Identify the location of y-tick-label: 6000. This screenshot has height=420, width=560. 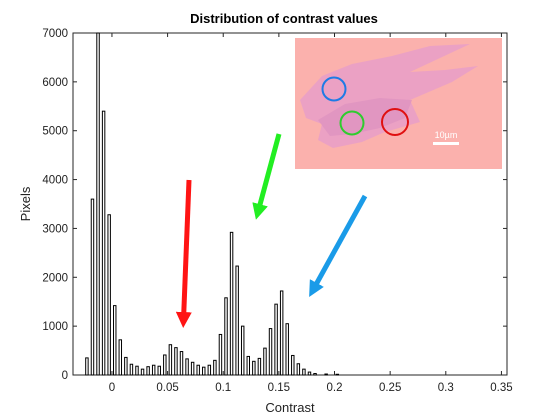
(55, 83).